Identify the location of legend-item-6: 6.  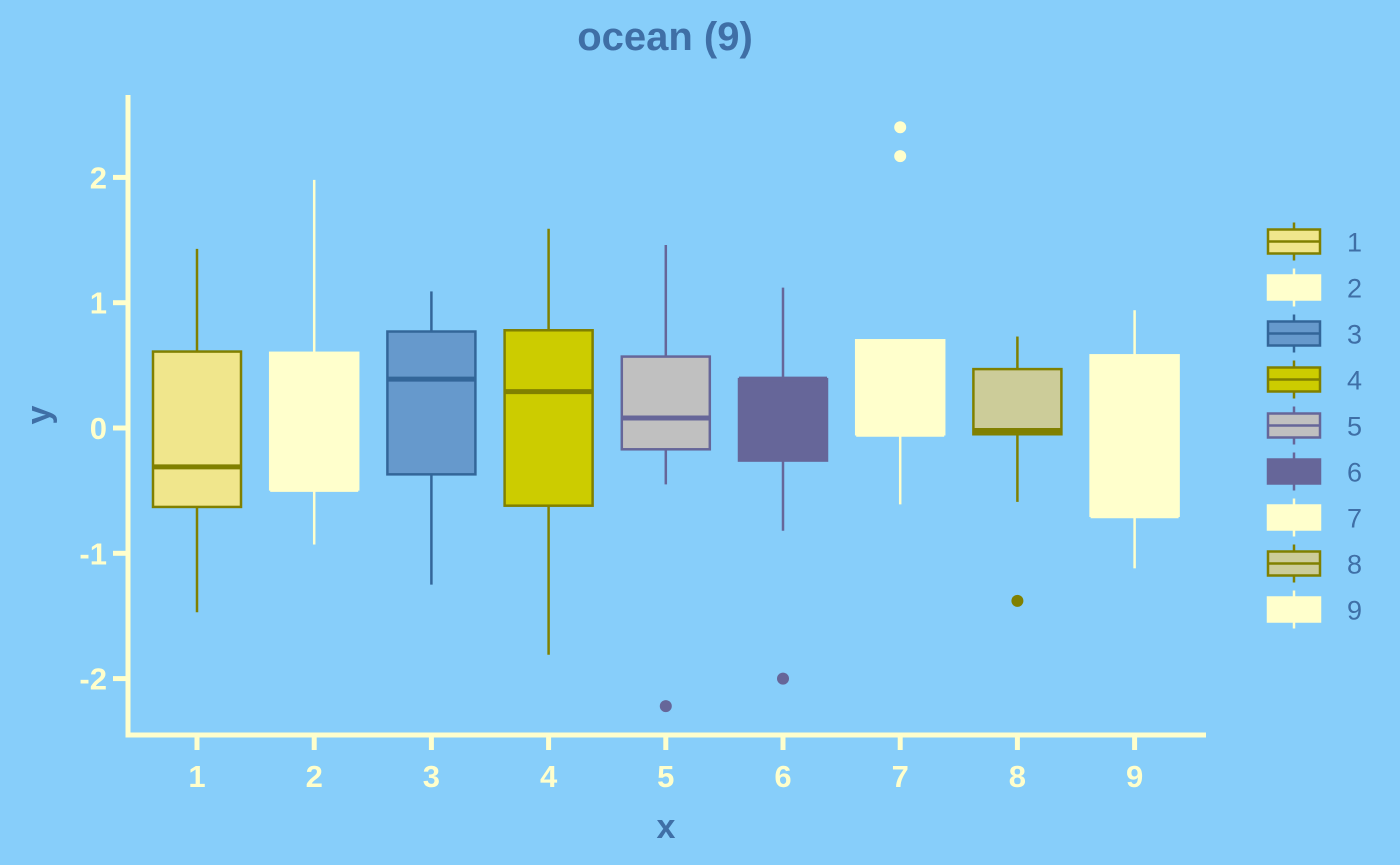
(1314, 471).